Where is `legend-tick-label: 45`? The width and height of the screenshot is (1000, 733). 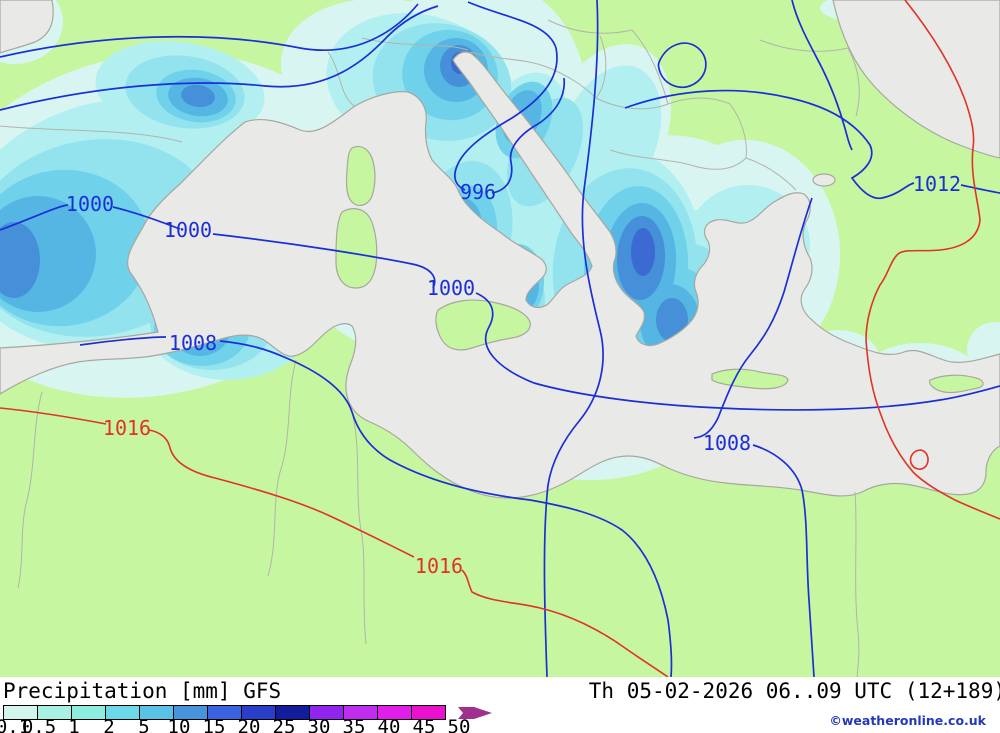 legend-tick-label: 45 is located at coordinates (424, 724).